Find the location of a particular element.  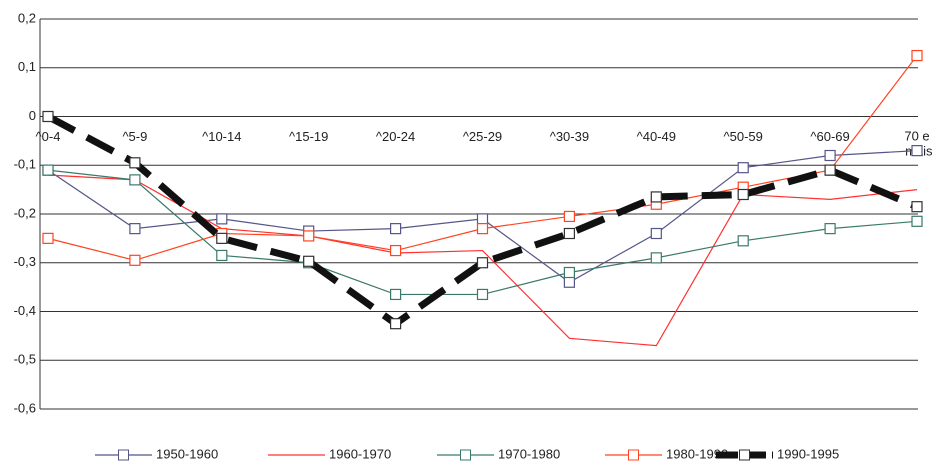

legend-label: 1990-1995 is located at coordinates (808, 453).